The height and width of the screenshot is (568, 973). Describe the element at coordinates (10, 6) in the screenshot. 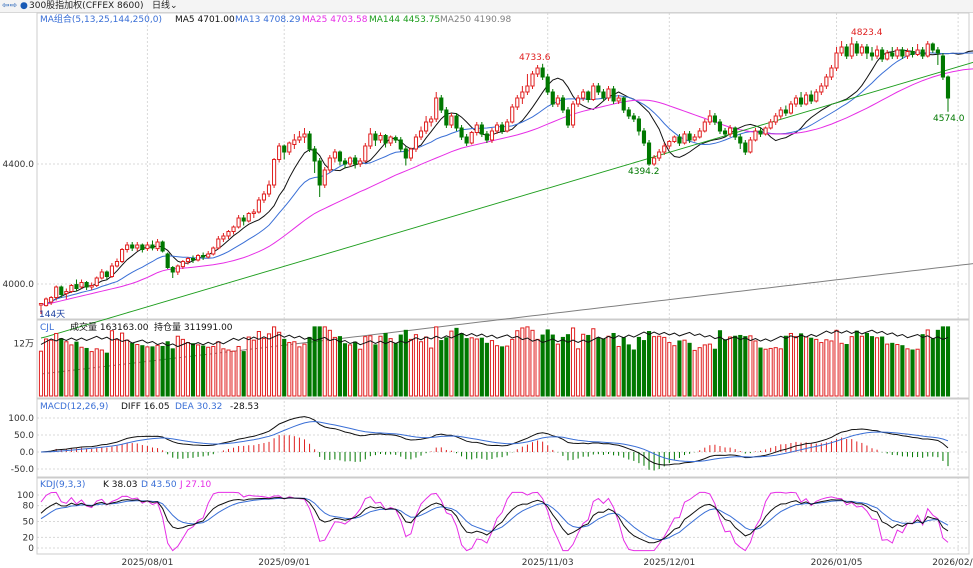

I see `nav-arrows-icon: ⇦⇨` at that location.